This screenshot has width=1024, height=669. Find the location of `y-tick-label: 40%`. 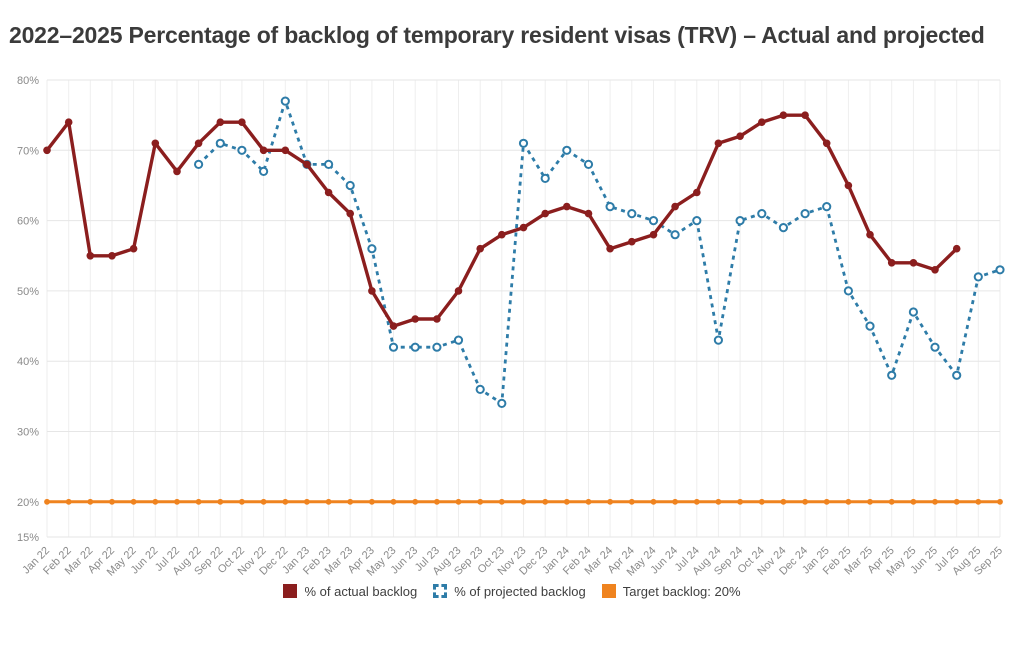

y-tick-label: 40% is located at coordinates (28, 362).